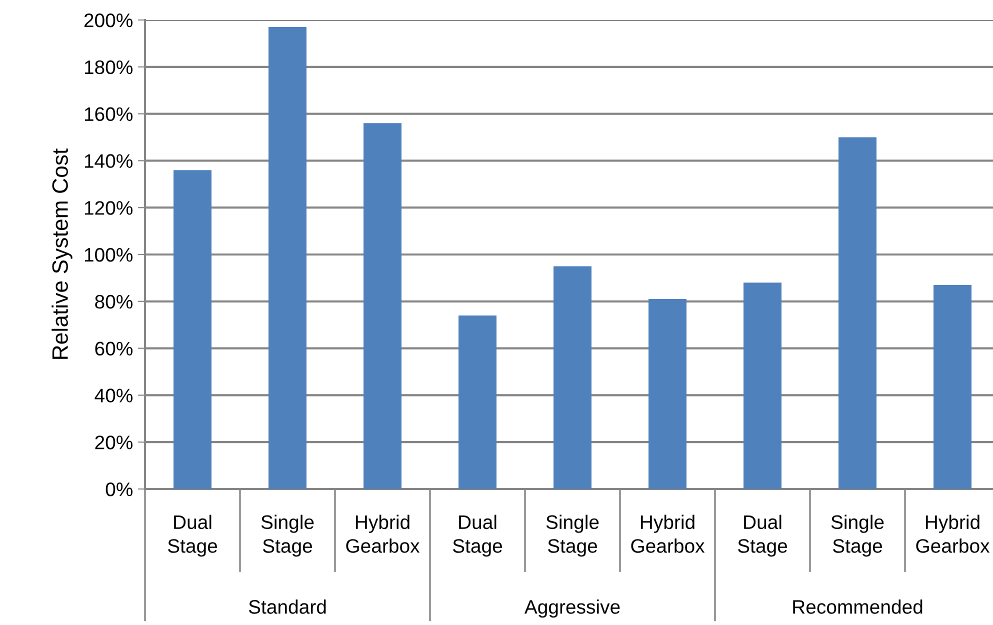 The height and width of the screenshot is (625, 993). Describe the element at coordinates (108, 20) in the screenshot. I see `y-tick-label: 200%` at that location.